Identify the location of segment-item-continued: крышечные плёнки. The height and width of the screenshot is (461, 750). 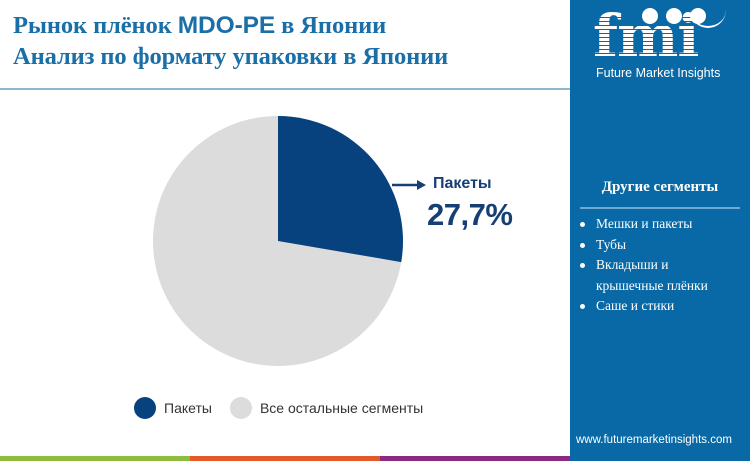
(652, 285).